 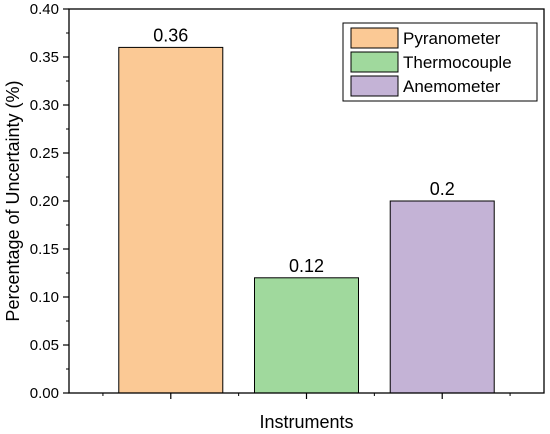 I want to click on legend-label-thermocouple: Thermocouple, so click(x=457, y=62).